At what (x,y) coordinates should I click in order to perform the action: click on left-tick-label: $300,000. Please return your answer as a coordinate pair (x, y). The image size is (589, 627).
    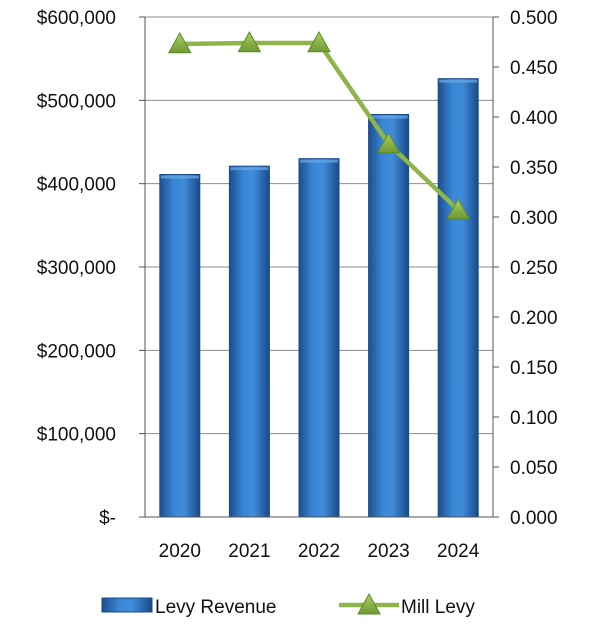
    Looking at the image, I should click on (76, 268).